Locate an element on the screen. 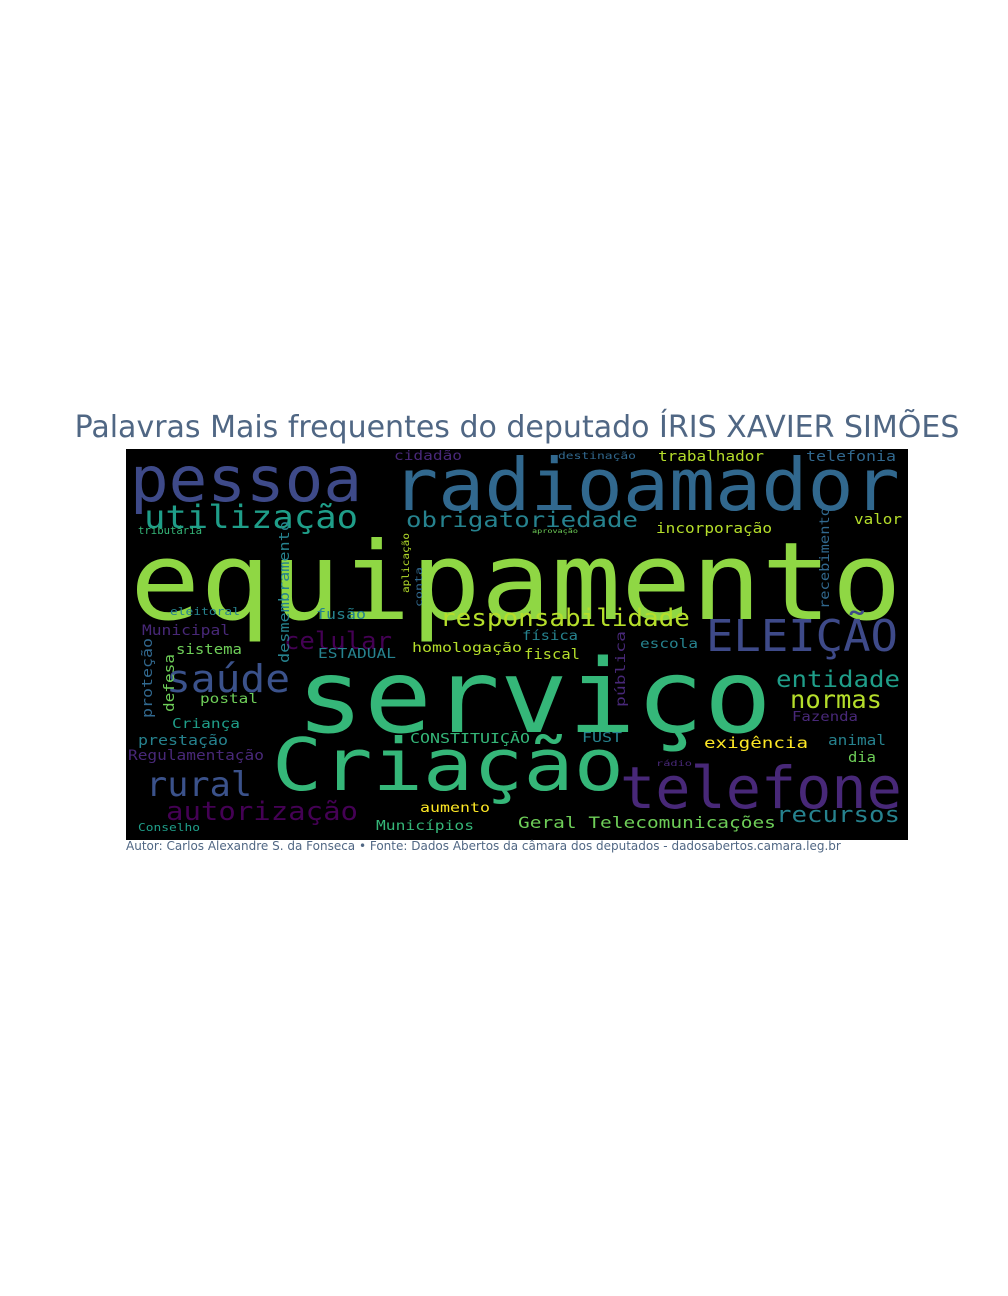  cloud-word: radioamador is located at coordinates (646, 488).